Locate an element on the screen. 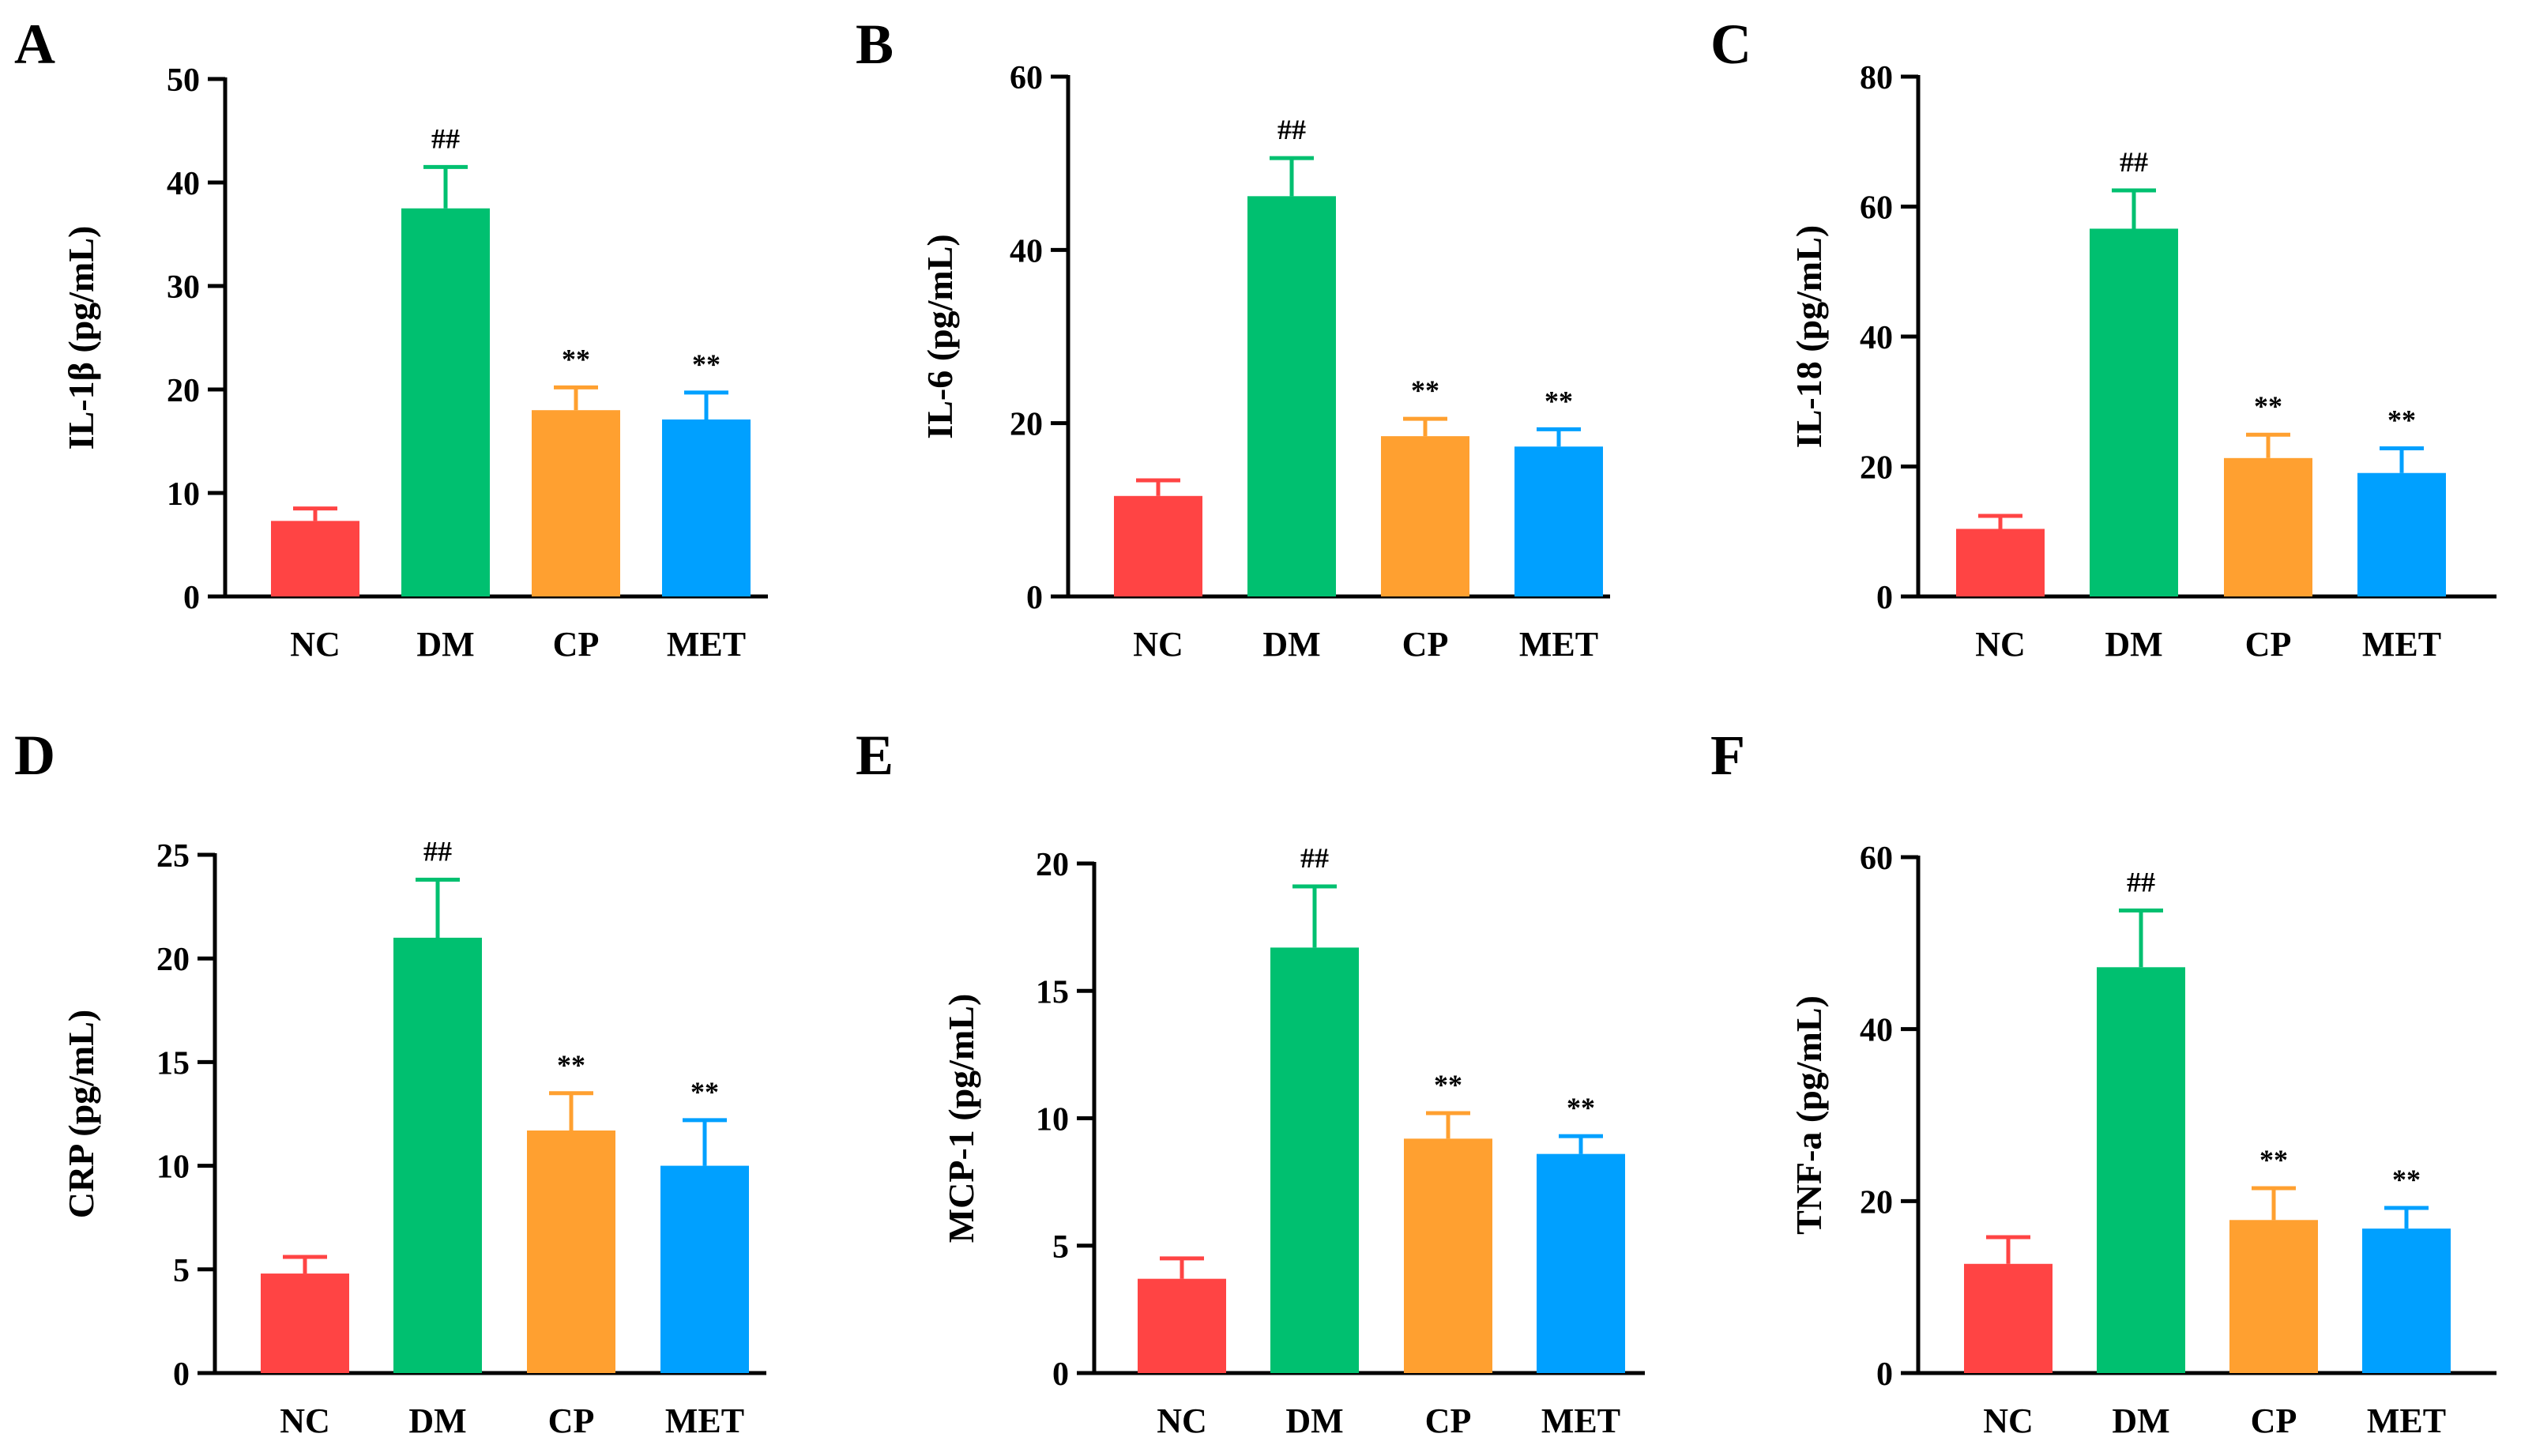  panel-letter: A is located at coordinates (34, 44).